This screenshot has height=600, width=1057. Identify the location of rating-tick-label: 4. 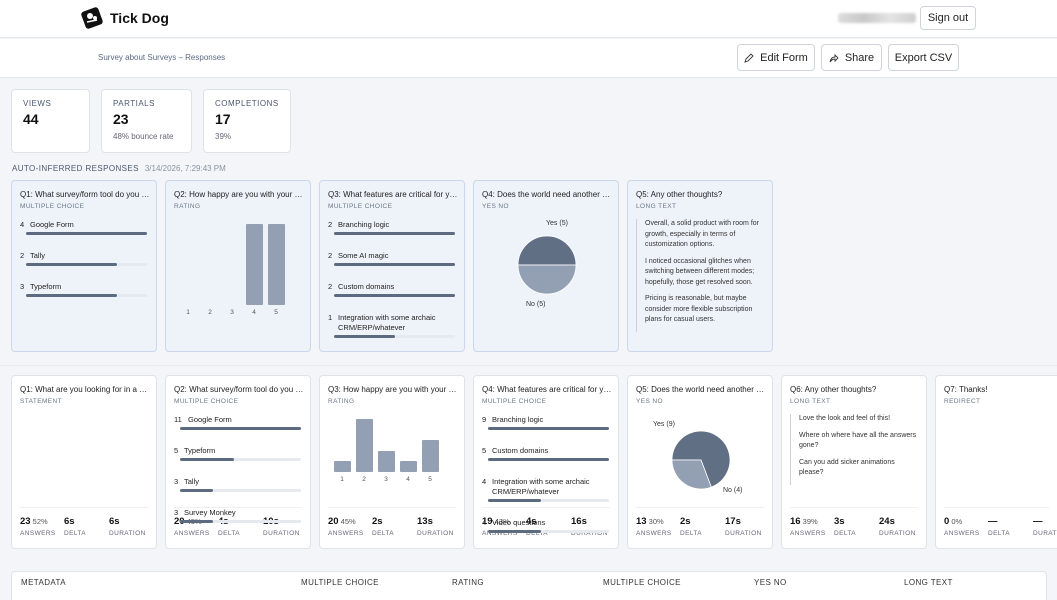
(408, 479).